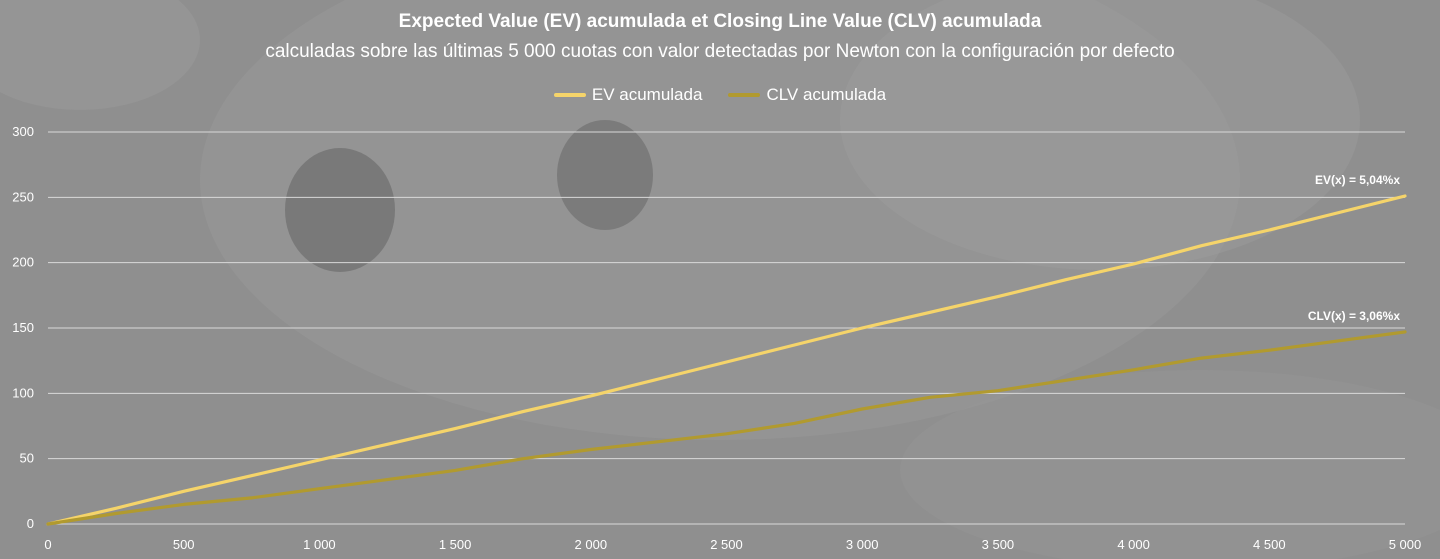 The height and width of the screenshot is (559, 1440). Describe the element at coordinates (23, 327) in the screenshot. I see `y-tick-label: 150` at that location.